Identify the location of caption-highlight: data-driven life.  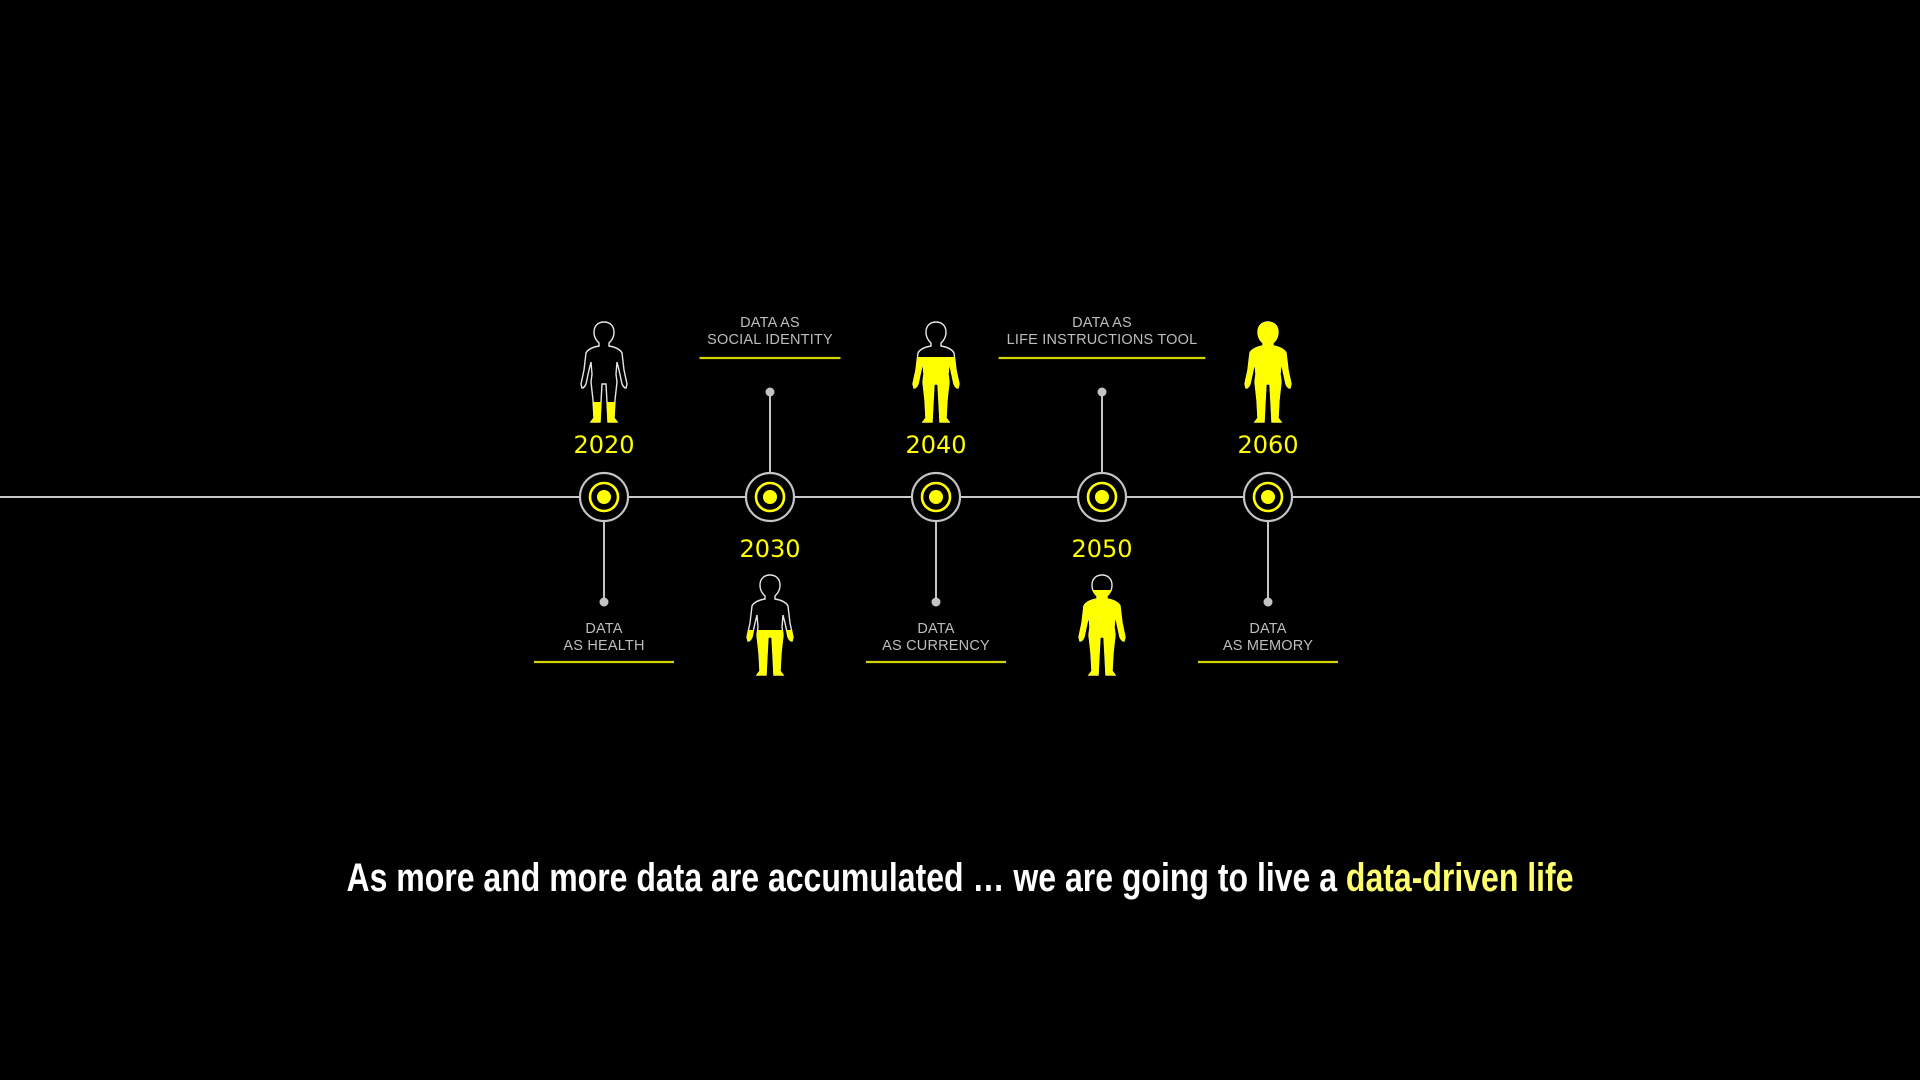
(1459, 878).